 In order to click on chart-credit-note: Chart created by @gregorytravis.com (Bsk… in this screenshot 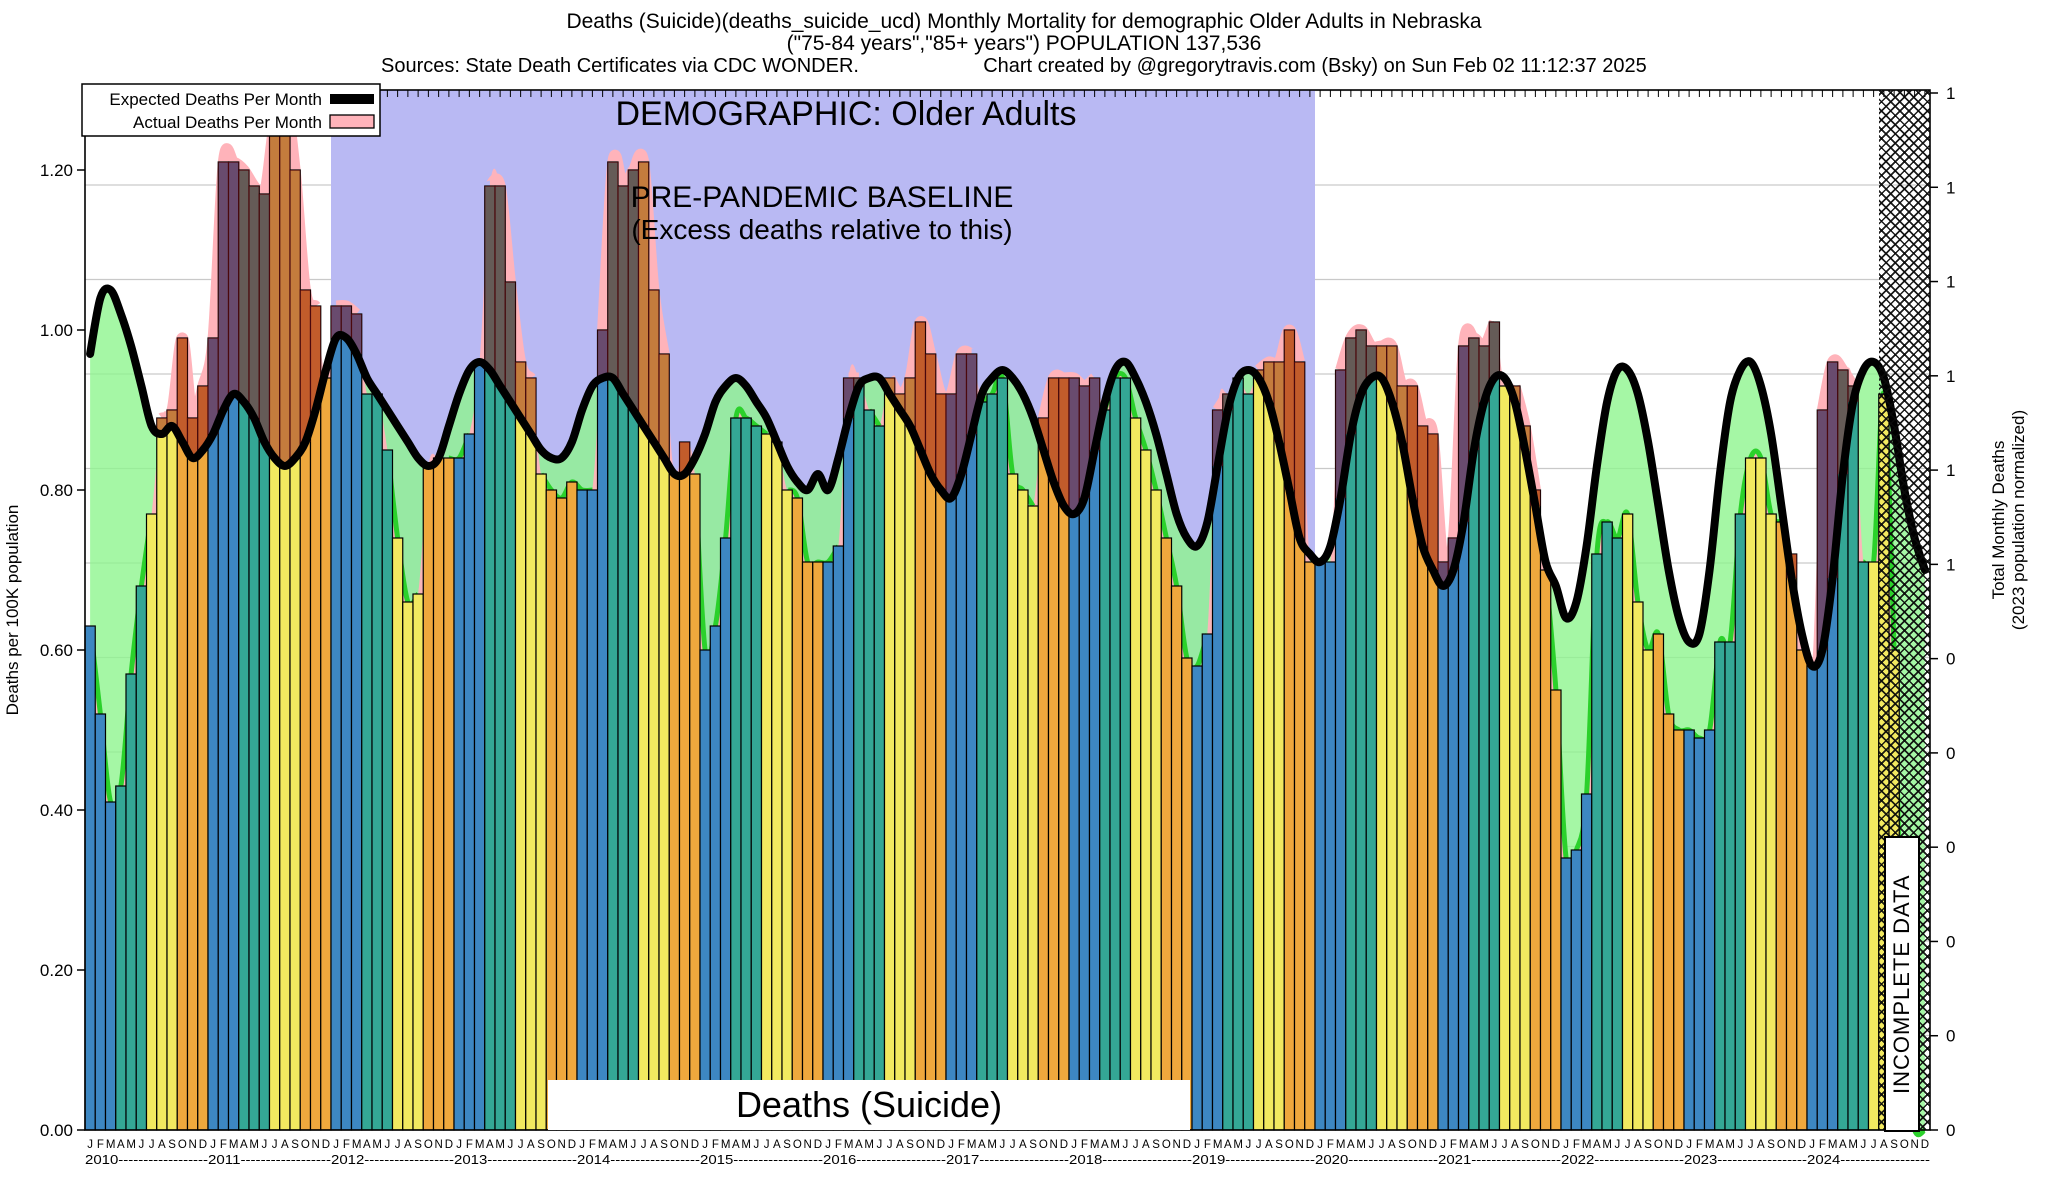, I will do `click(1315, 66)`.